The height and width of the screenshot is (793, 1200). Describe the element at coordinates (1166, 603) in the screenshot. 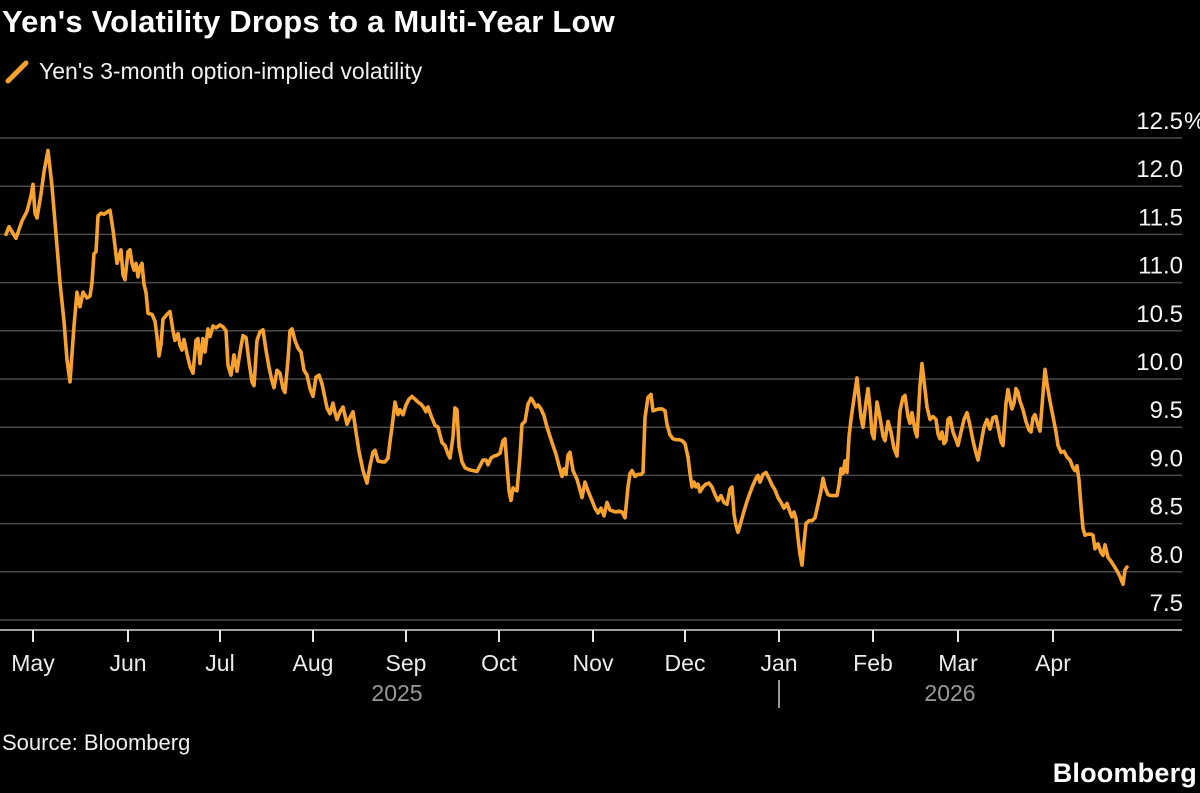

I see `y-axis-label: 7.5` at that location.